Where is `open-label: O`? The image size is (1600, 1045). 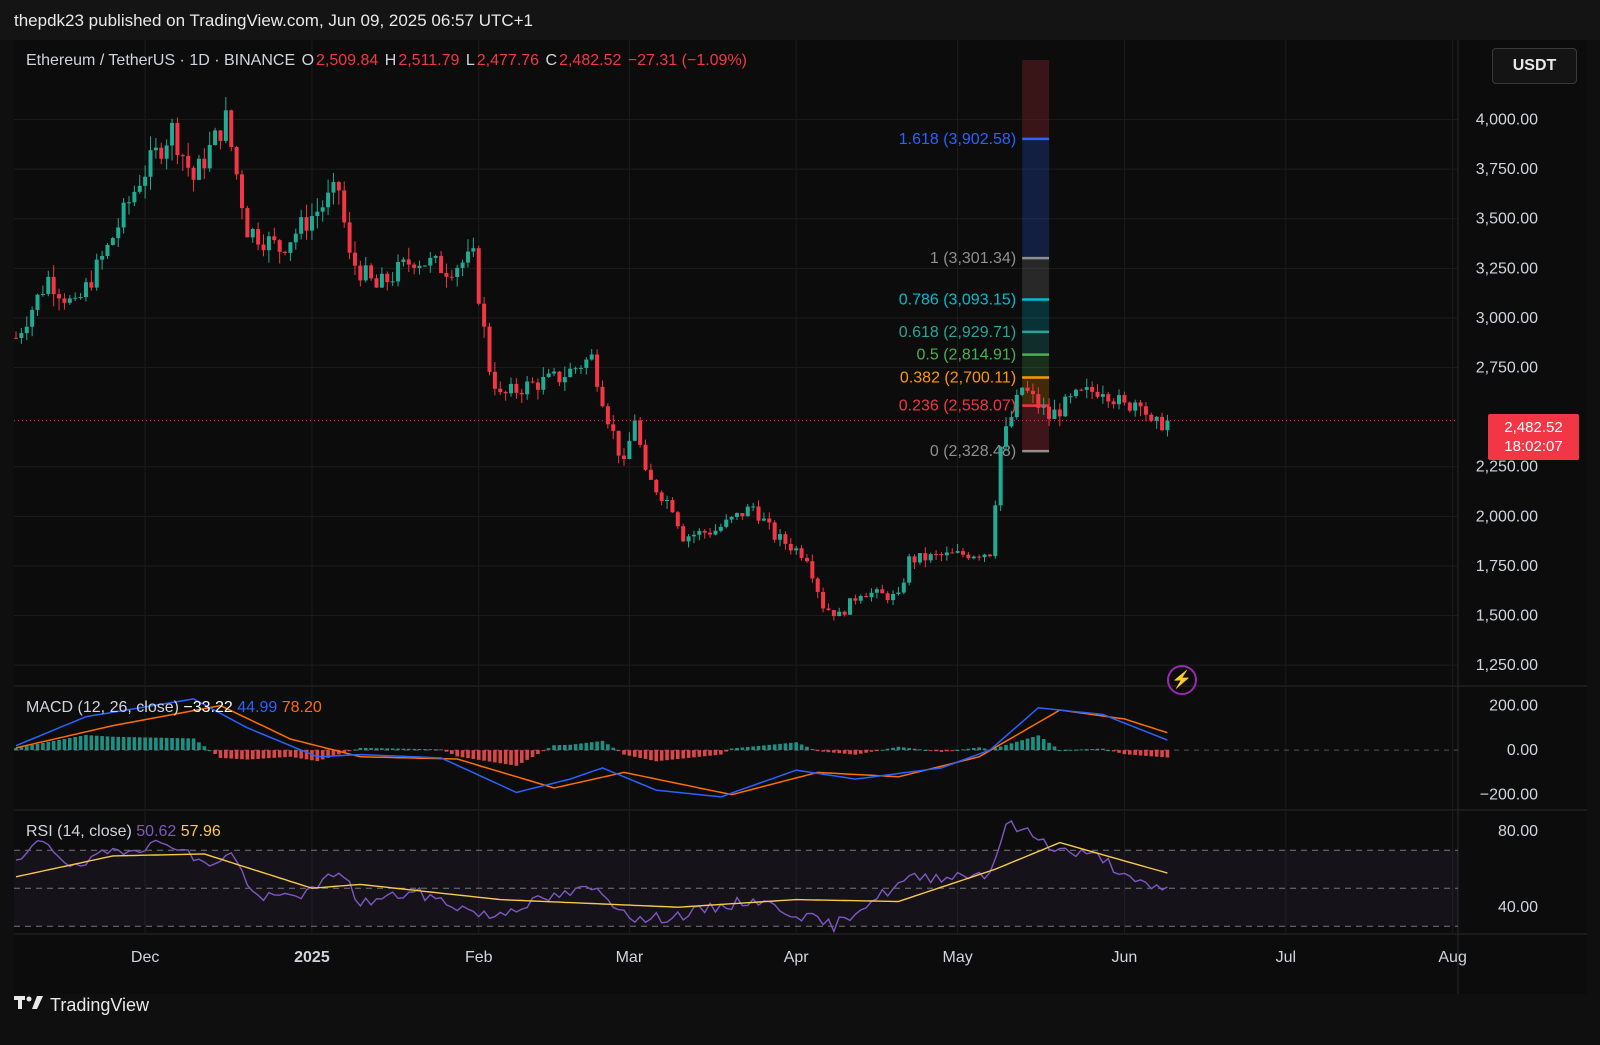 open-label: O is located at coordinates (308, 60).